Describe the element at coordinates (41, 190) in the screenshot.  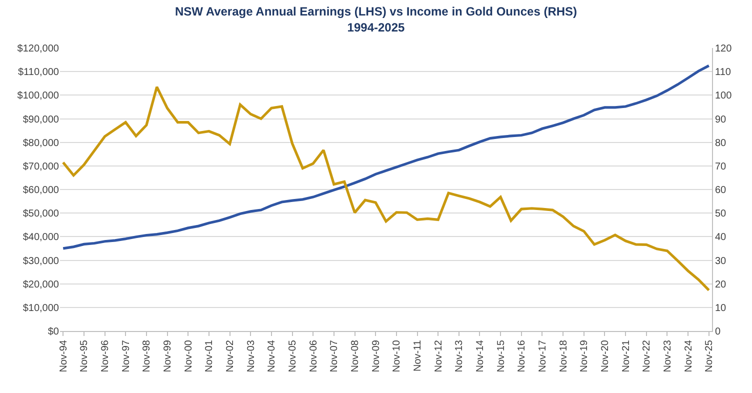
I see `y-tick-label: $60,000` at that location.